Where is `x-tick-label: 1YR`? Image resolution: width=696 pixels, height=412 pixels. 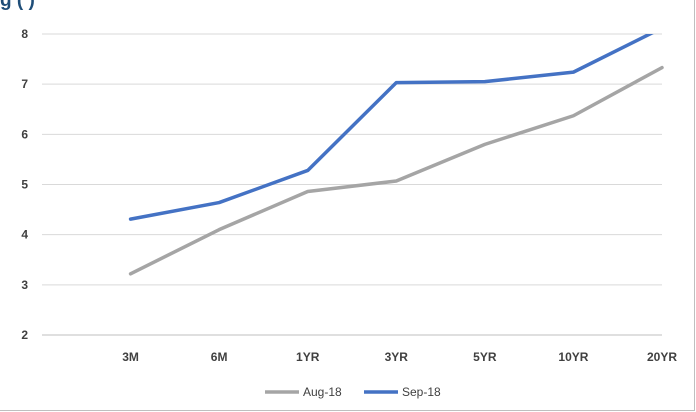 x-tick-label: 1YR is located at coordinates (308, 357).